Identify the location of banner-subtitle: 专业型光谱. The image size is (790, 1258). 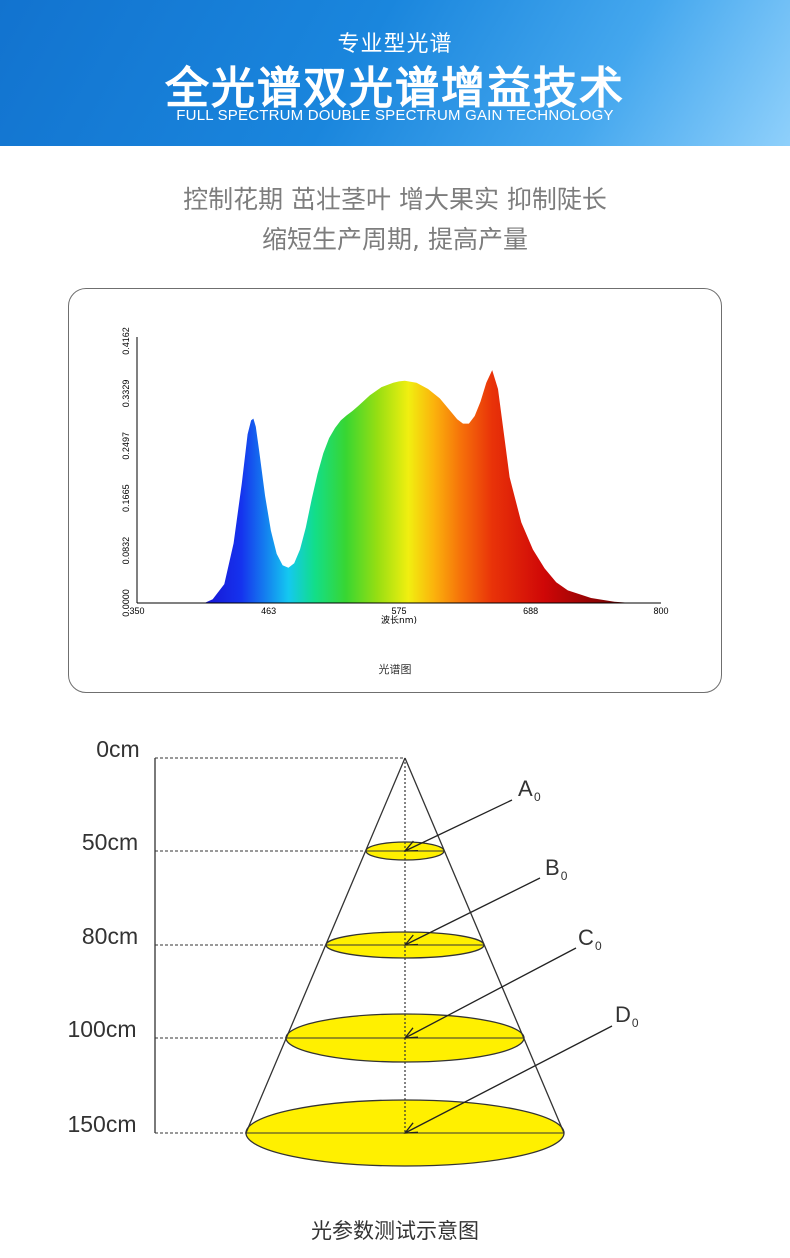
(395, 44).